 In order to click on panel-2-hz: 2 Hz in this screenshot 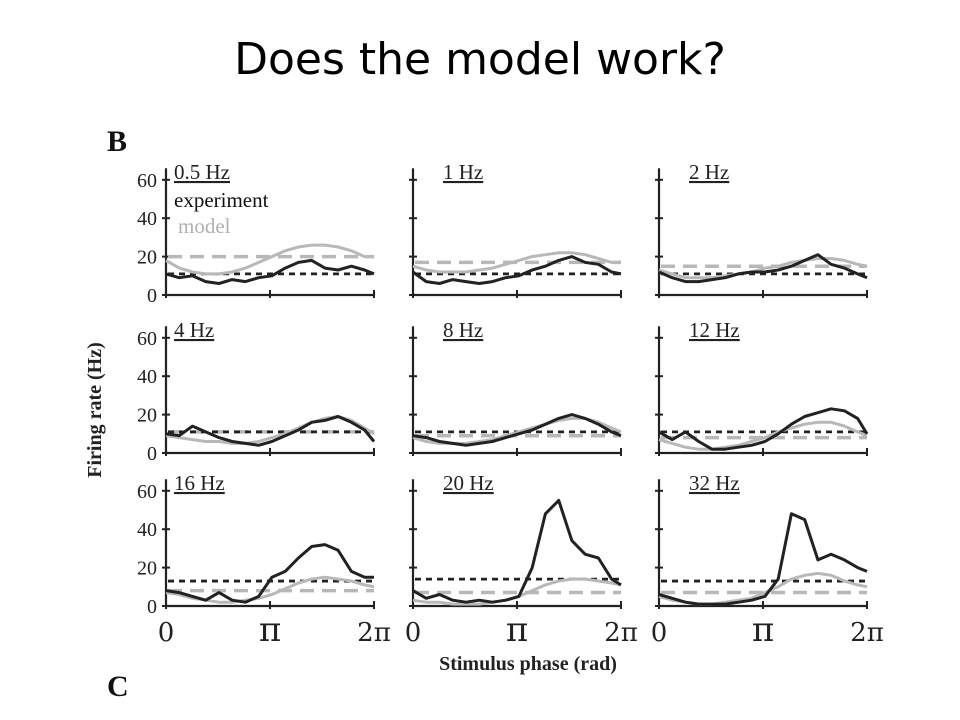, I will do `click(761, 229)`.